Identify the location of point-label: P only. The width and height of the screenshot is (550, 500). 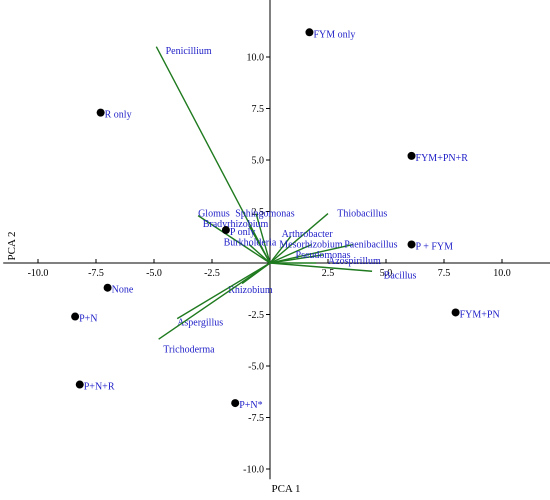
(242, 232).